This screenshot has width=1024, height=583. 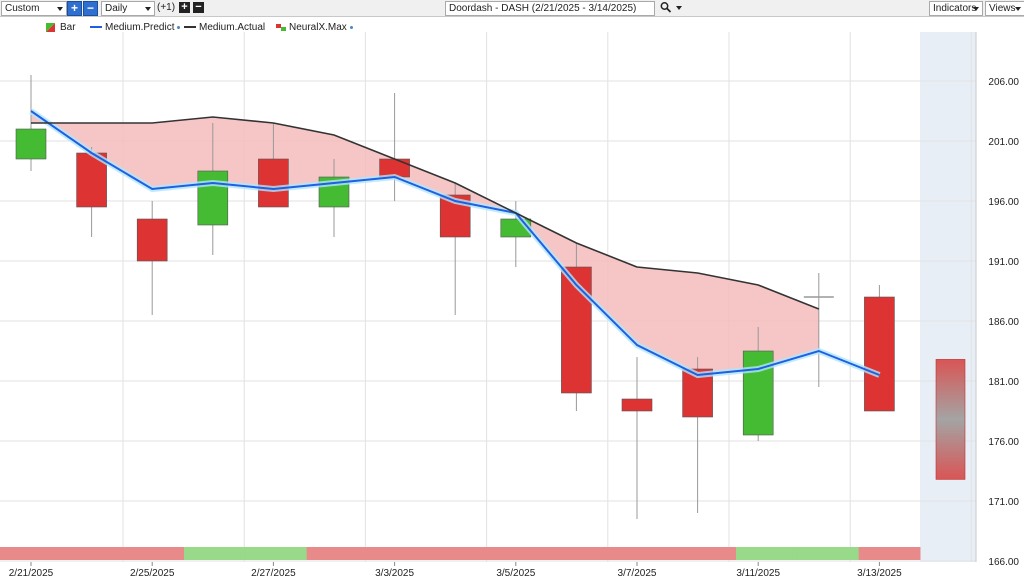 I want to click on legend-label-neuralx: NeuralX.Max, so click(x=318, y=27).